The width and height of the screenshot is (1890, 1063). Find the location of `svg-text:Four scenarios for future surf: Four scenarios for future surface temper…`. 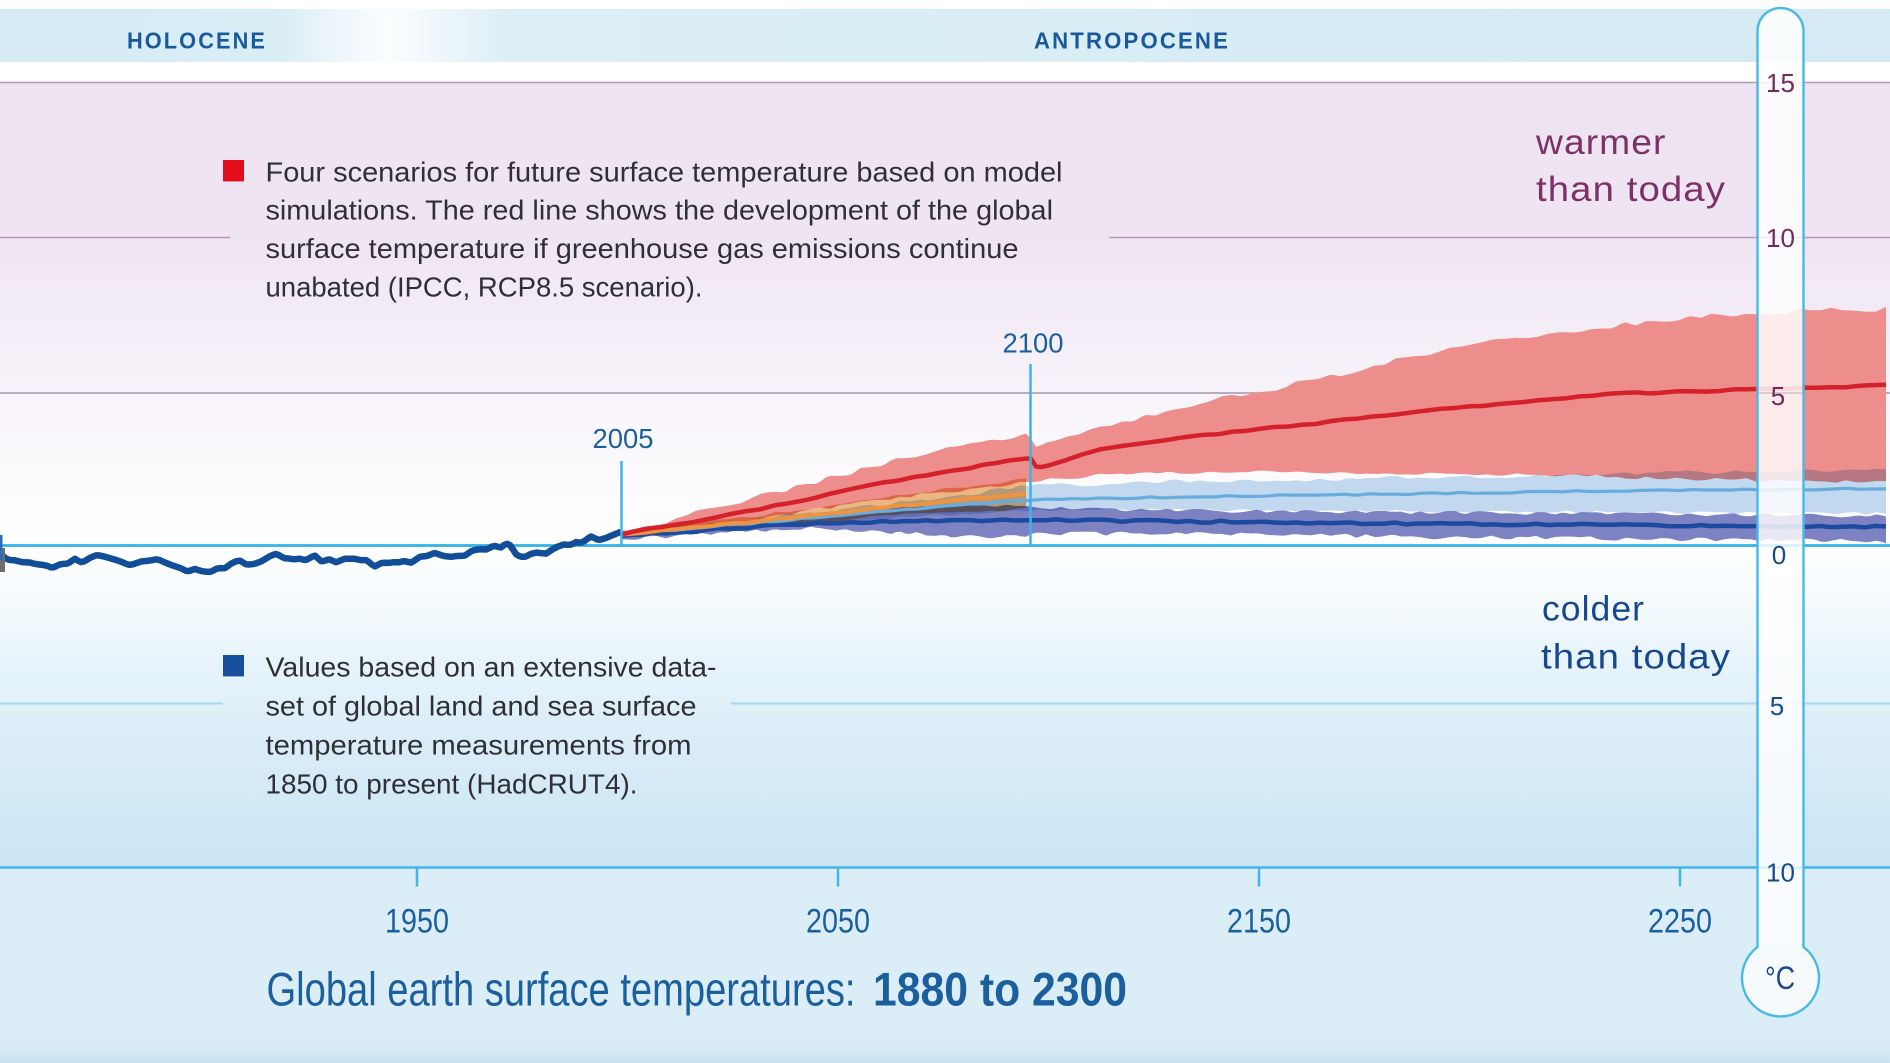

svg-text:Four scenarios for future surf: Four scenarios for future surface temper… is located at coordinates (664, 171).